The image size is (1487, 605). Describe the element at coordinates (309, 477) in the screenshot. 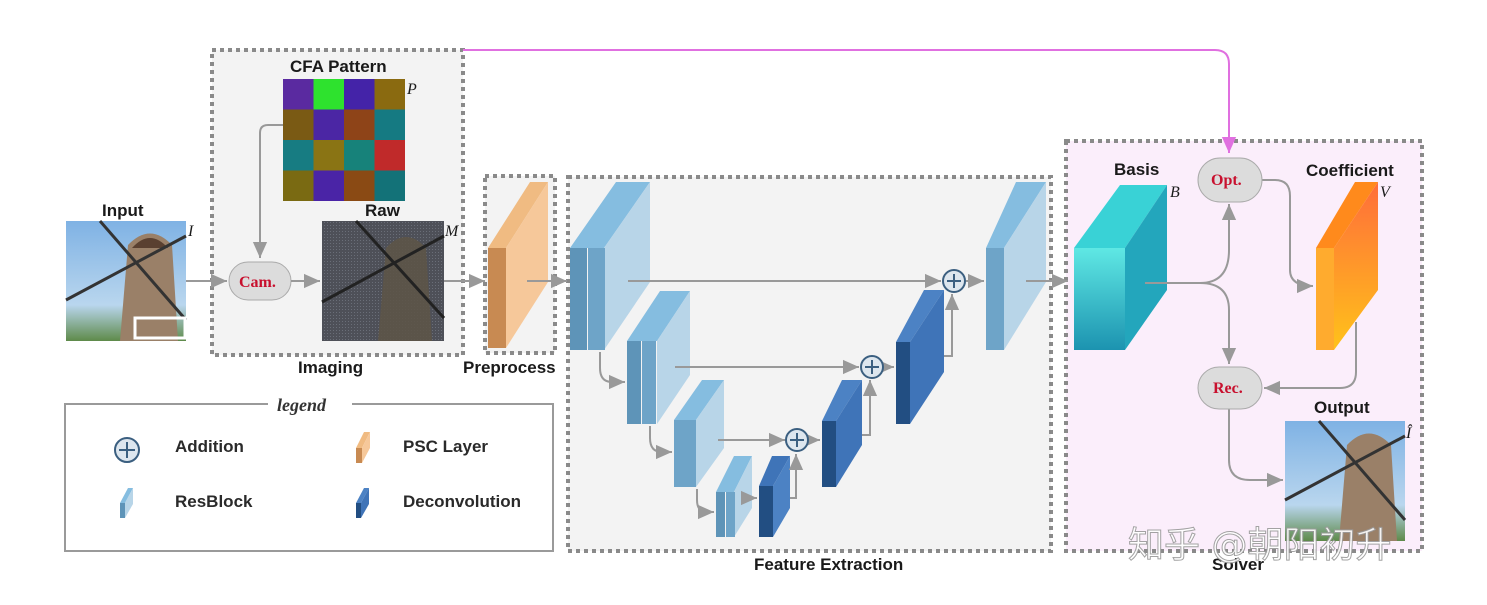

I see `legend-box` at that location.